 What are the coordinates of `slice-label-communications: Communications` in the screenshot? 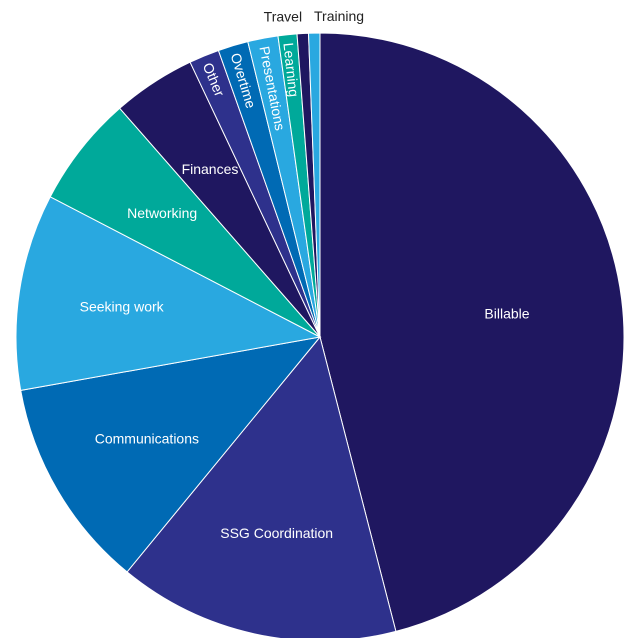 It's located at (147, 438).